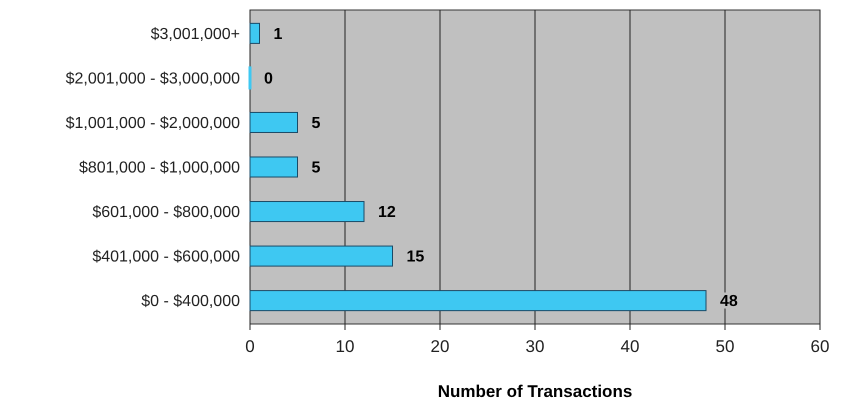 This screenshot has width=845, height=409. Describe the element at coordinates (345, 346) in the screenshot. I see `x-tick-label: 10` at that location.